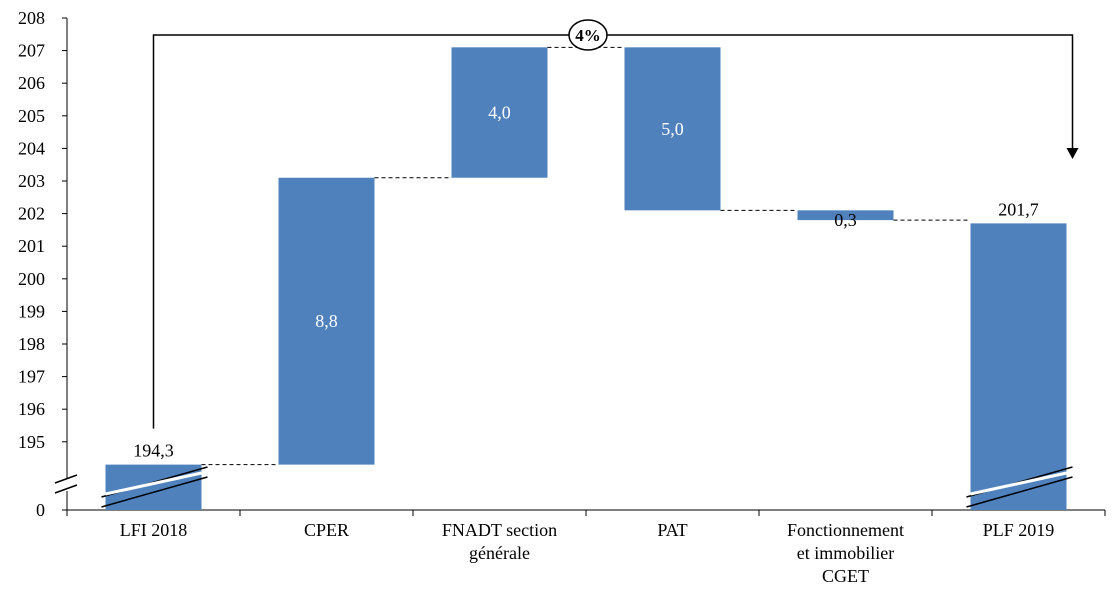 The image size is (1117, 604). I want to click on category-label: PAT, so click(672, 530).